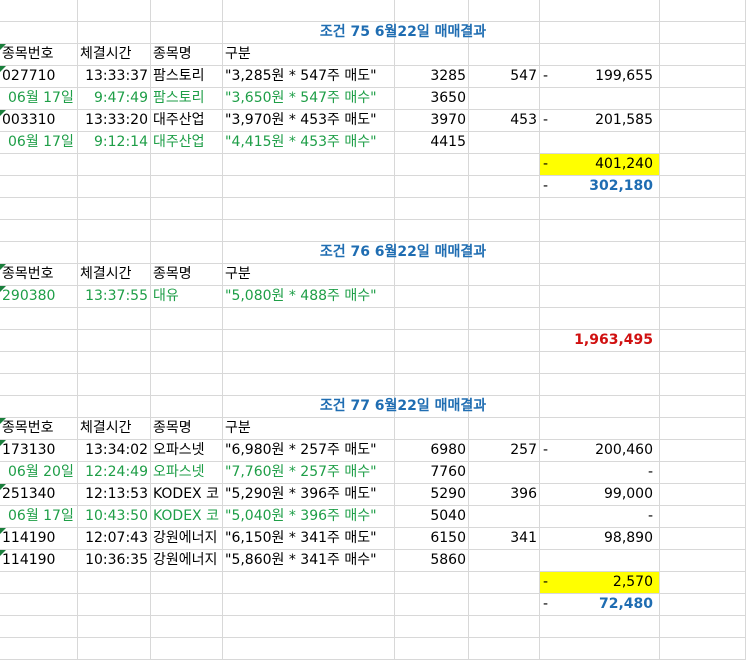  Describe the element at coordinates (39, 495) in the screenshot. I see `cell: 251340` at that location.